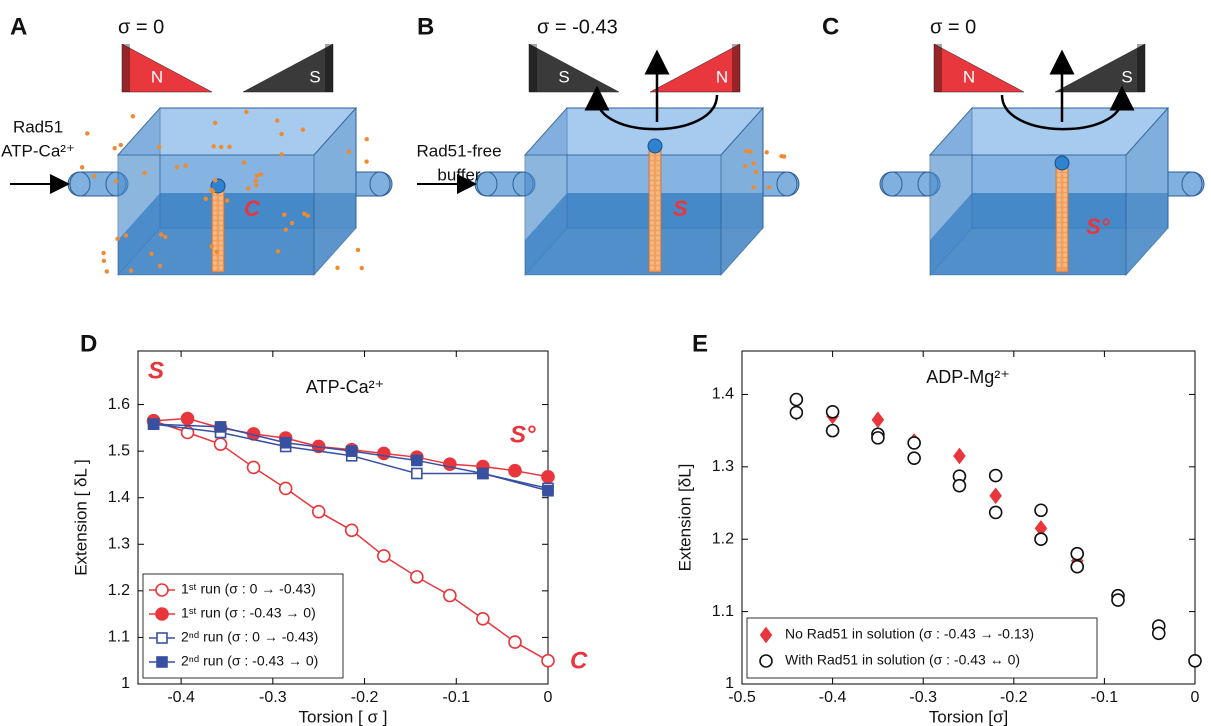  I want to click on box-side, so click(1147, 191).